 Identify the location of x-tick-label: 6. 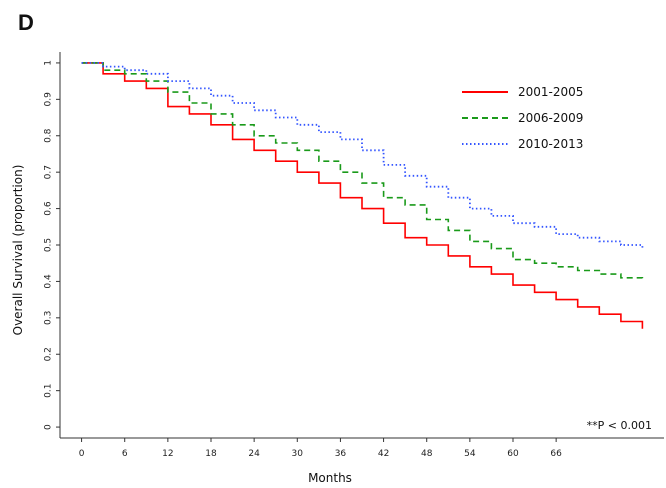
(125, 454).